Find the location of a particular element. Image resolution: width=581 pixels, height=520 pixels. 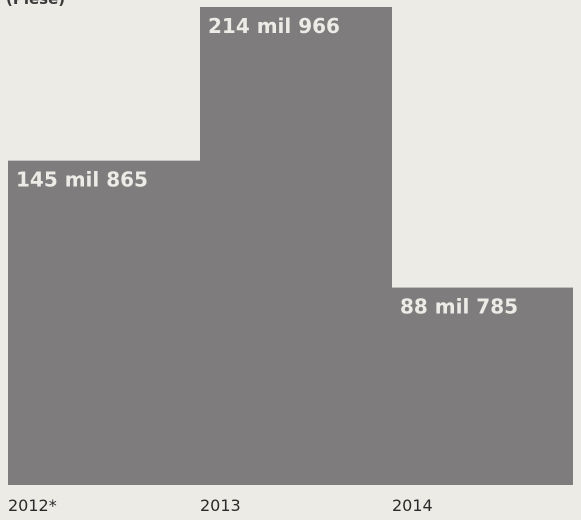

chart-caption-fragment: (Piese) is located at coordinates (35, 4).